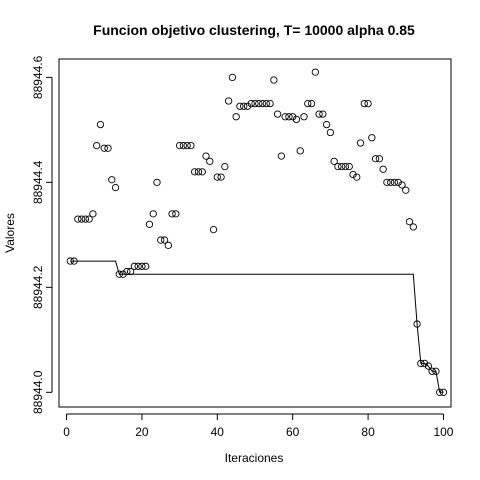 The width and height of the screenshot is (480, 480). I want to click on y-tick-label: 88944.2, so click(38, 287).